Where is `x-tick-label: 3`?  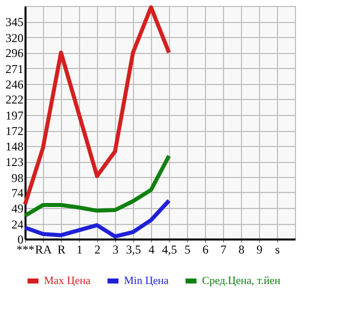 x-tick-label: 3 is located at coordinates (115, 249).